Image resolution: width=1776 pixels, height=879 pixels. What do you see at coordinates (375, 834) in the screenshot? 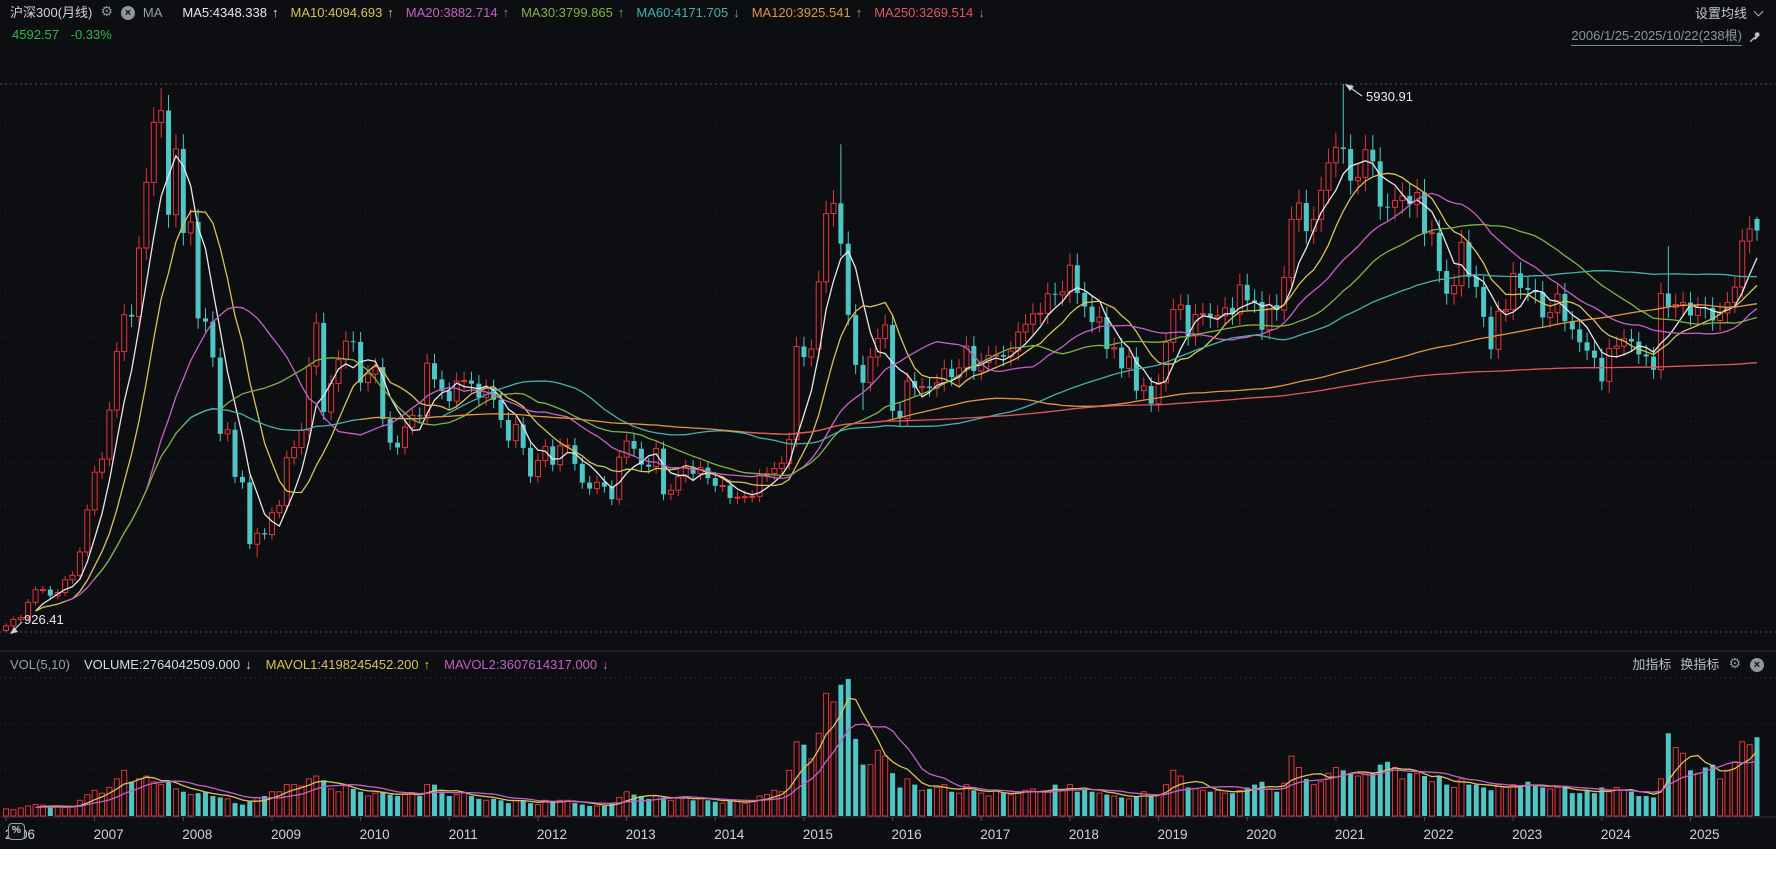
I see `axis-year-label: 2010` at bounding box center [375, 834].